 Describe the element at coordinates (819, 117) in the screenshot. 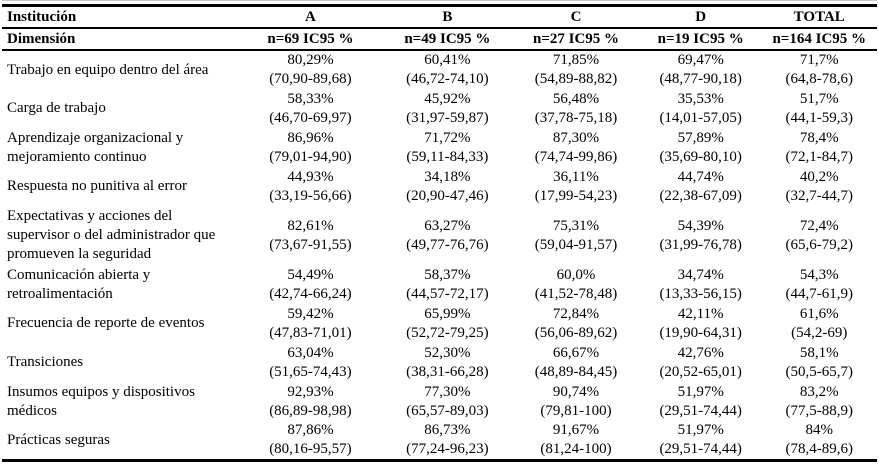

I see `confidence-interval: (44,1-59,3)` at that location.